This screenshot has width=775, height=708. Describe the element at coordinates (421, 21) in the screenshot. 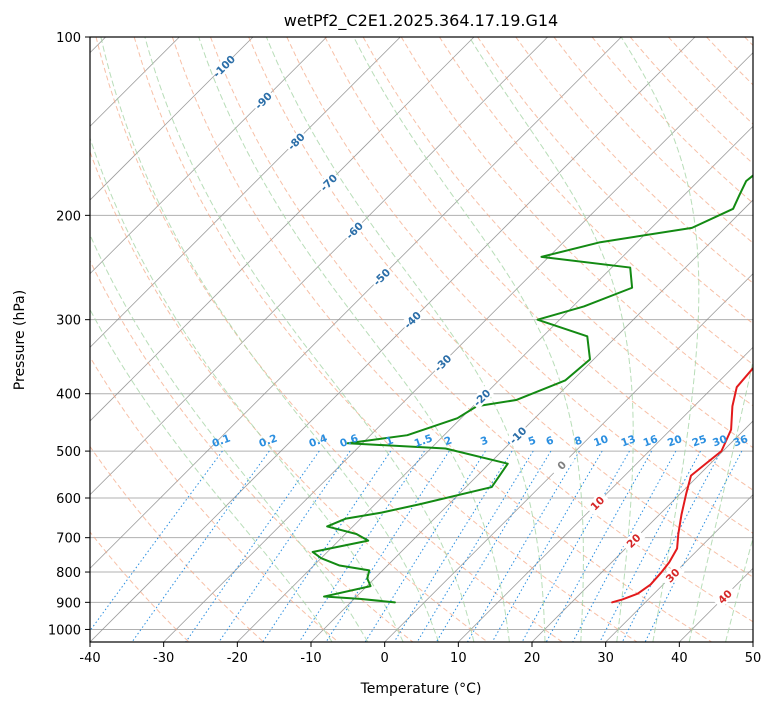

I see `chart-title: wetPf2_C2E1.2025.364.17.19.G14` at that location.